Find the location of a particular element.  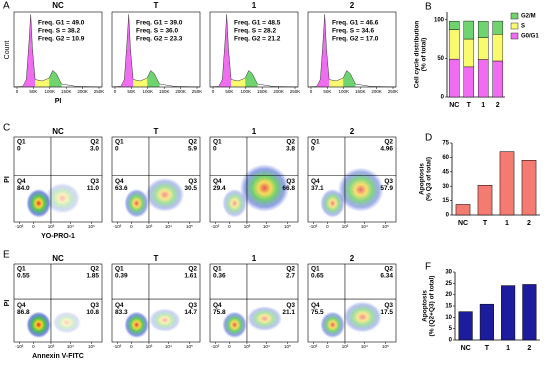

legend-label: G0/G1 is located at coordinates (530, 37).